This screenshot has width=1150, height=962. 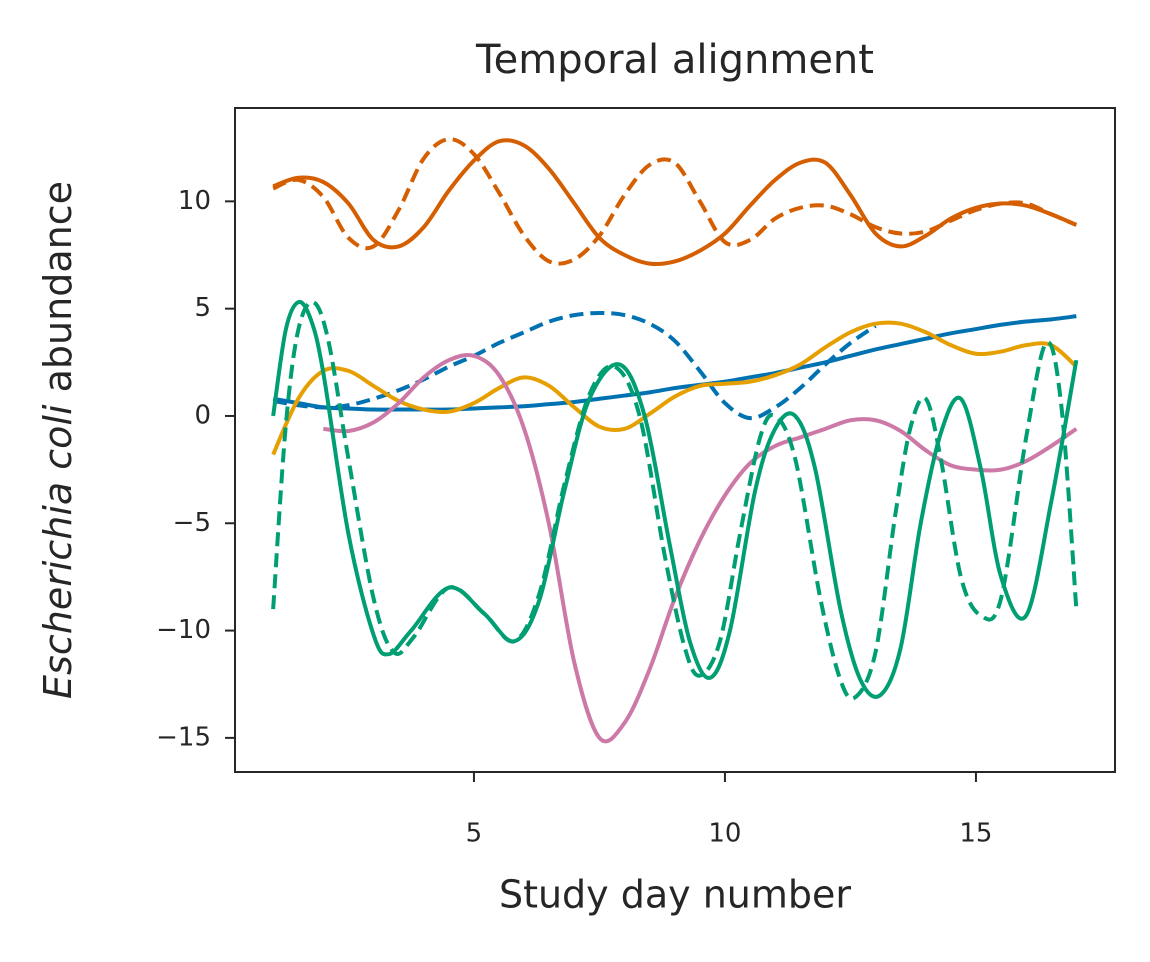 I want to click on y-tick-label: 5, so click(x=202, y=308).